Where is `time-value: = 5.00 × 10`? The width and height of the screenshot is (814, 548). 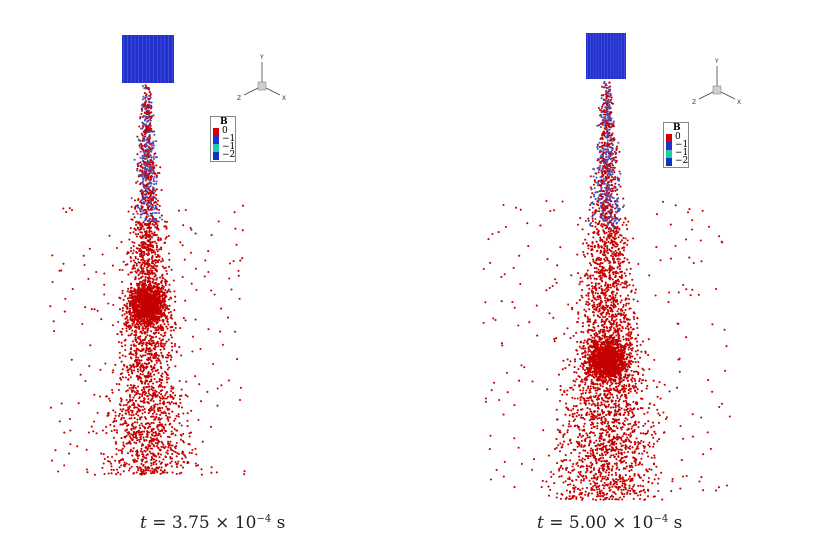
time-value: = 5.00 × 10 is located at coordinates (601, 523).